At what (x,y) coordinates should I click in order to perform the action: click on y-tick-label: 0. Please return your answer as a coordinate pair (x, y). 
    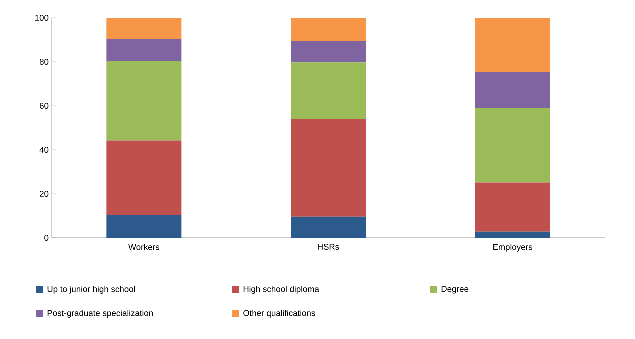
    Looking at the image, I should click on (46, 238).